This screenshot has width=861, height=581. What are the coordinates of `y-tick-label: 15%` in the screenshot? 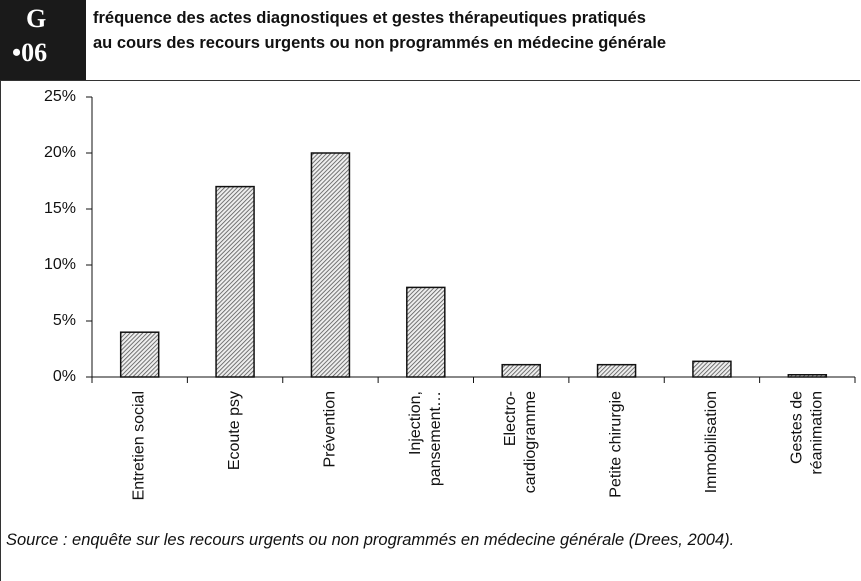 It's located at (60, 208).